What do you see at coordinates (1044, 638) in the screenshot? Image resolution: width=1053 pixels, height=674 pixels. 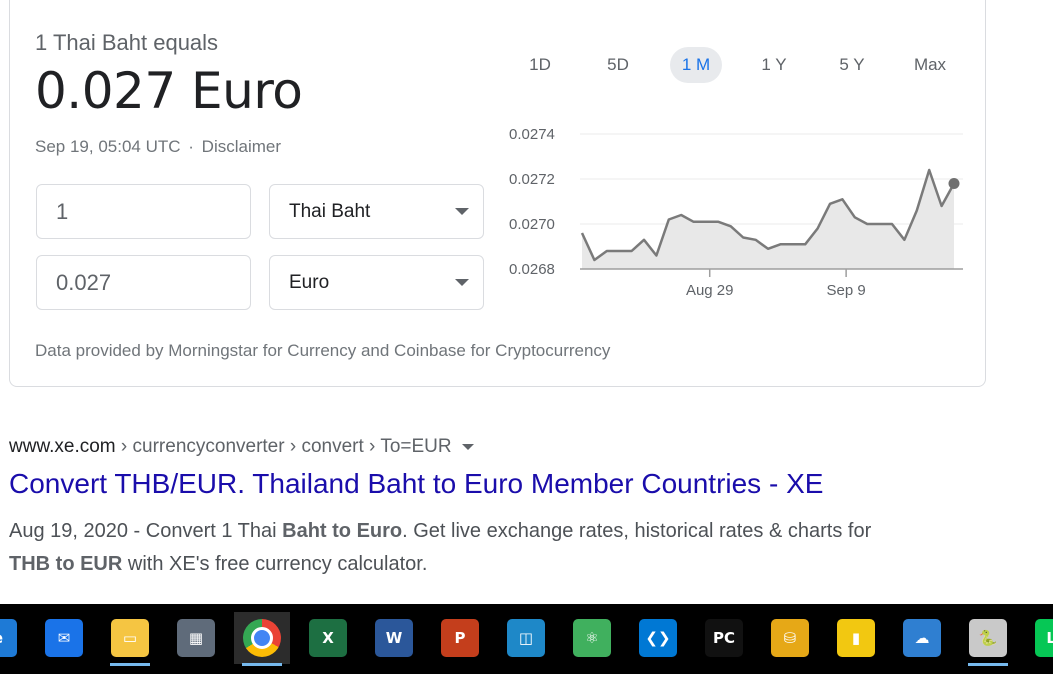 I see `line-icon: LI` at bounding box center [1044, 638].